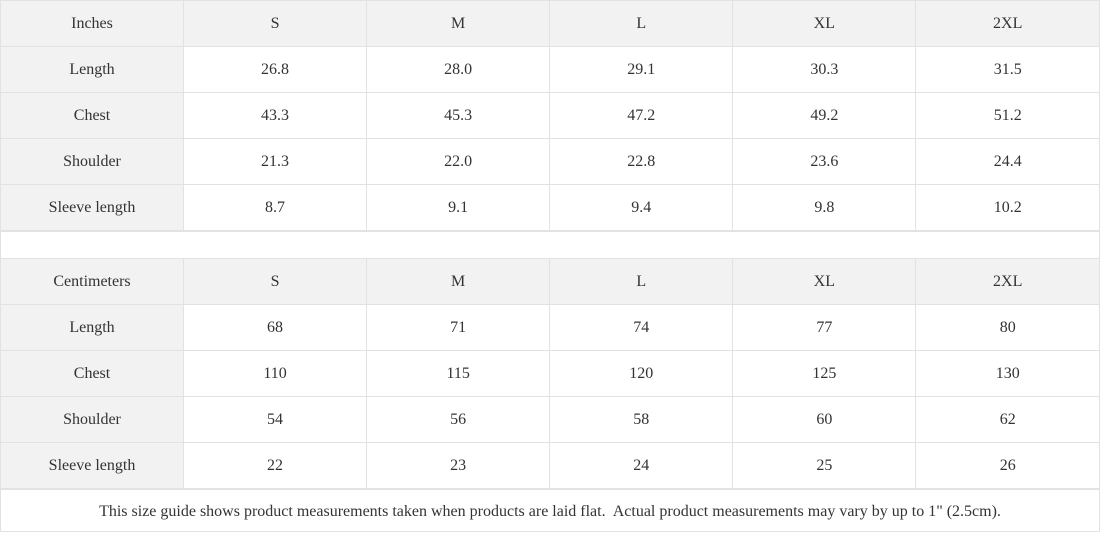  I want to click on measure-value: 58, so click(641, 419).